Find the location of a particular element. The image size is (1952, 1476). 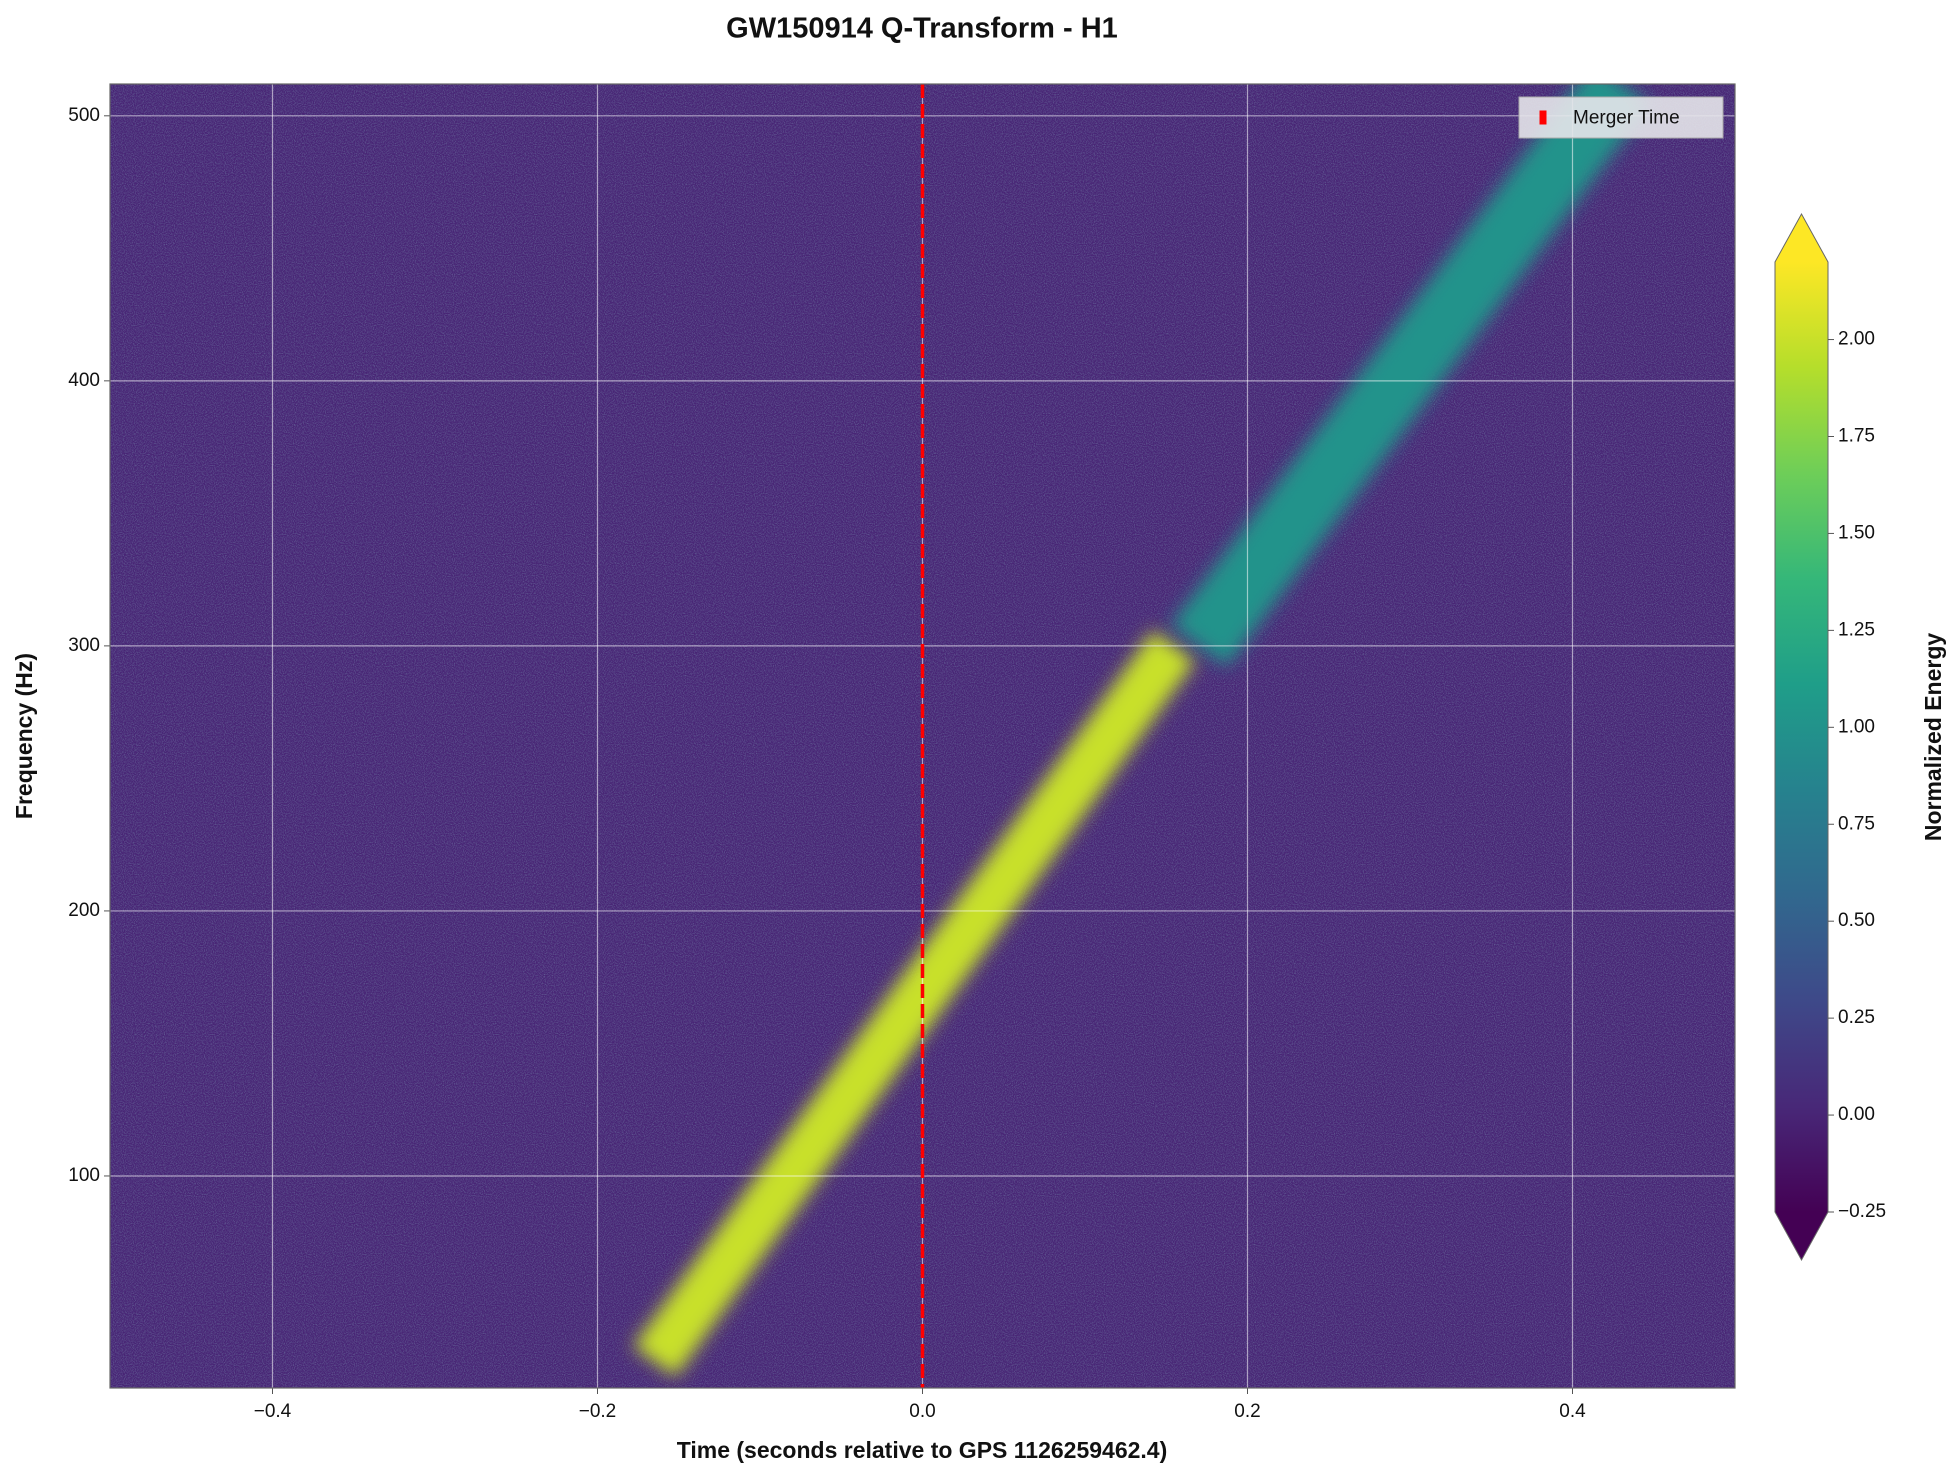

x-tick-label: 0.2 is located at coordinates (1247, 1411).